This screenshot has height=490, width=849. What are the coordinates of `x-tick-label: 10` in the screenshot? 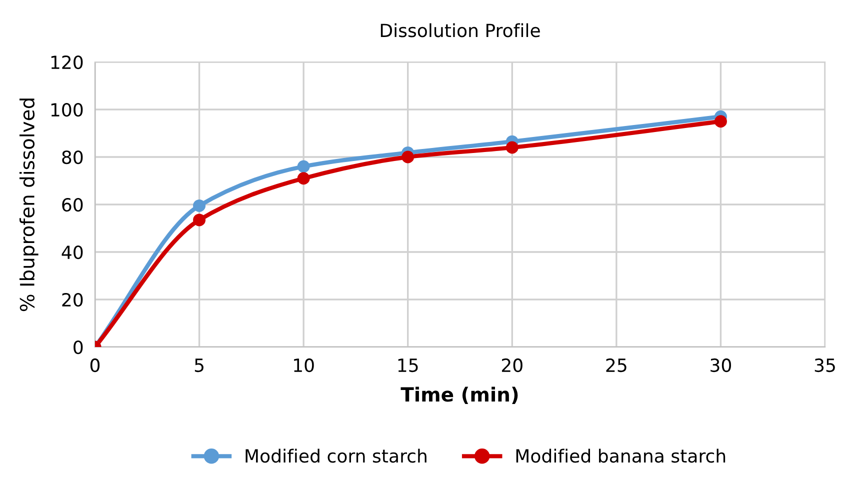 It's located at (304, 365).